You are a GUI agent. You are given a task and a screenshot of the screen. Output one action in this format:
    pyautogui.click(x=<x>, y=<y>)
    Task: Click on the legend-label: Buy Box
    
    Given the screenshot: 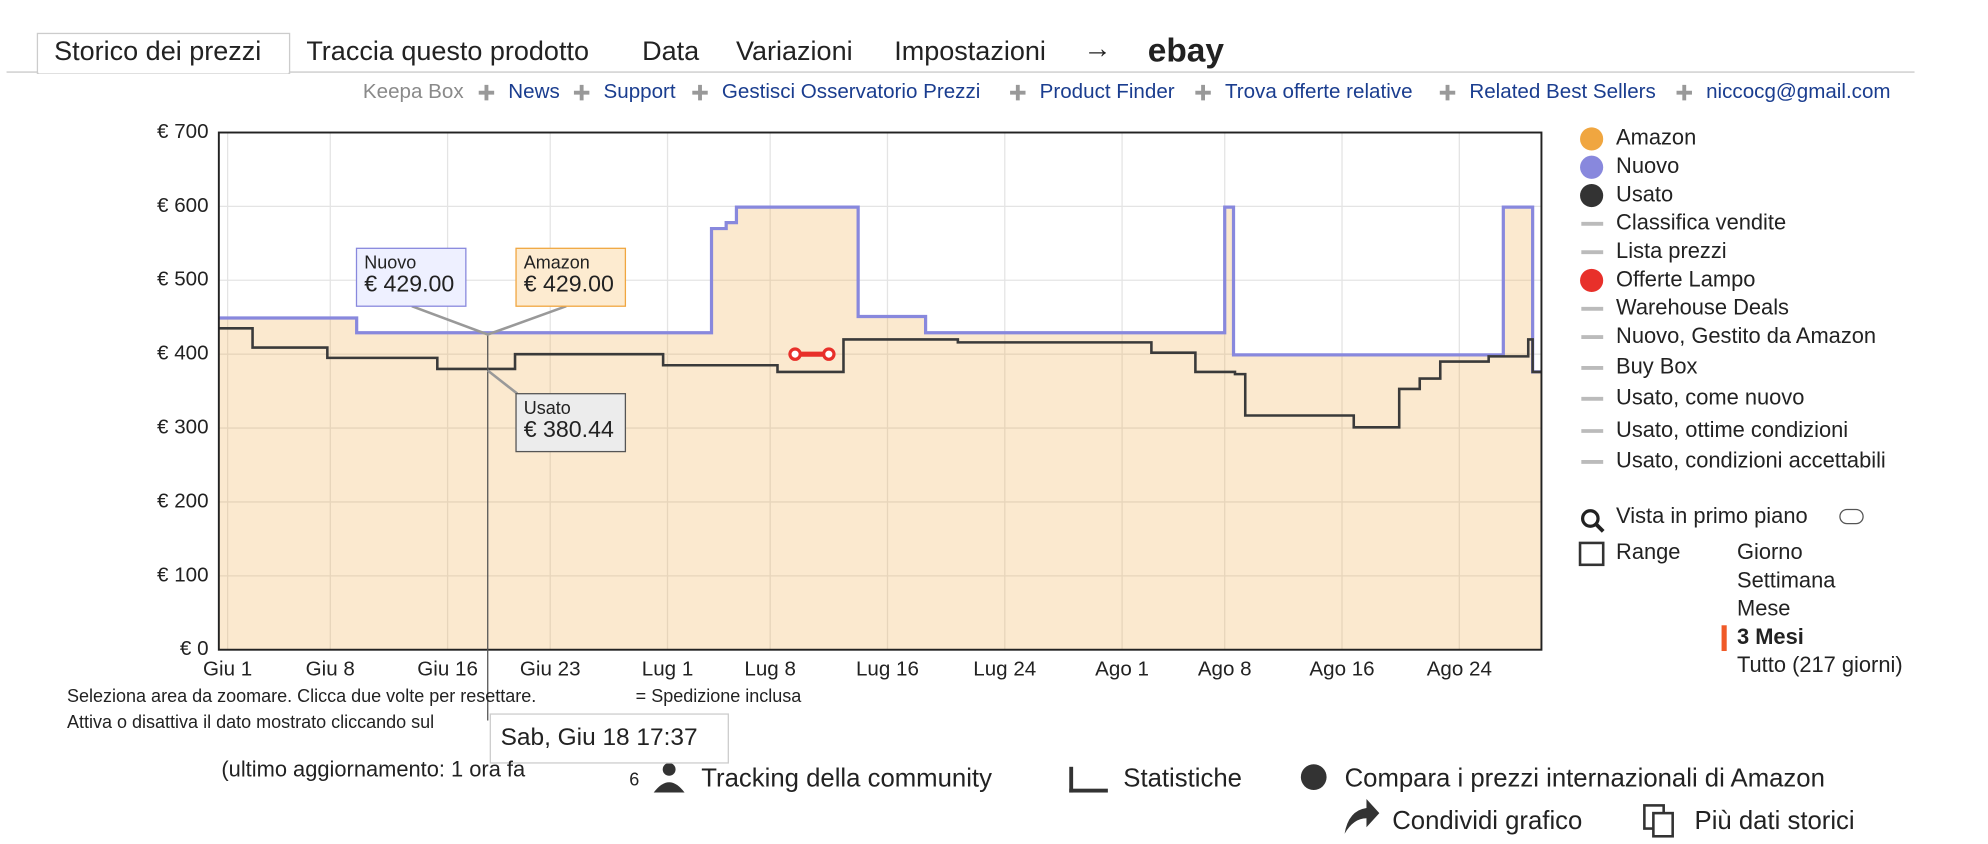 What is the action you would take?
    pyautogui.click(x=1656, y=366)
    